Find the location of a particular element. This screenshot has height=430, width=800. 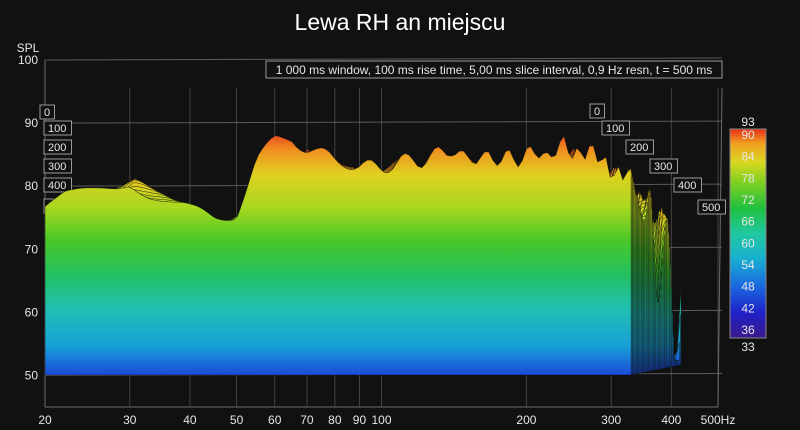

time-tag-left: 300 is located at coordinates (57, 167).